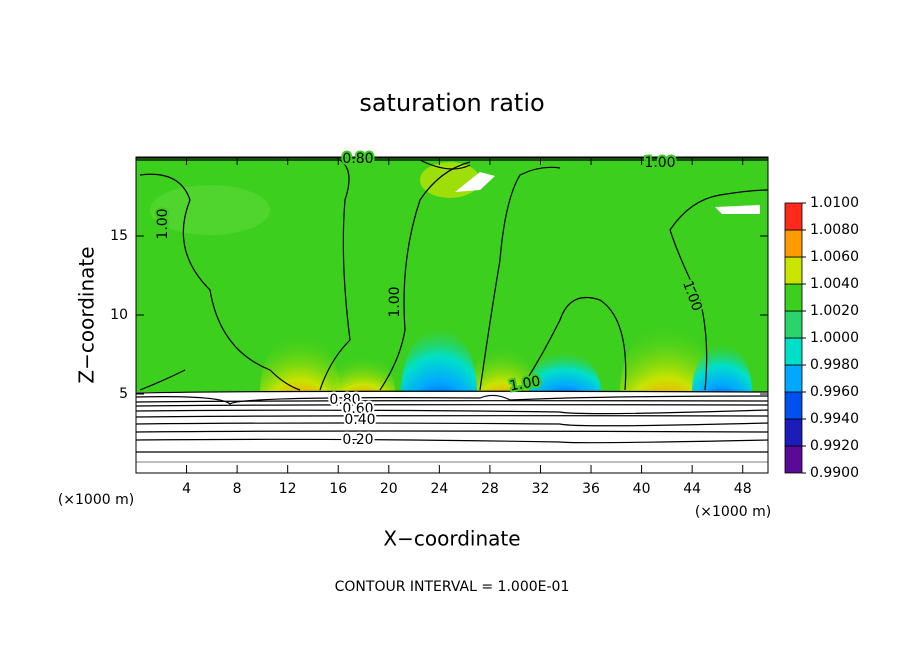  I want to click on contour-label: 0.60, so click(357, 409).